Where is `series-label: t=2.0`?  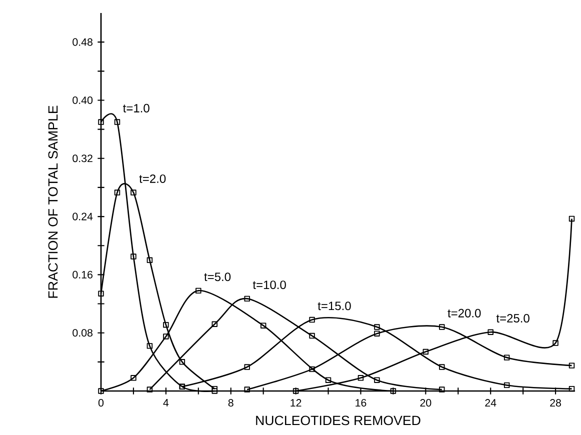
series-label: t=2.0 is located at coordinates (152, 178).